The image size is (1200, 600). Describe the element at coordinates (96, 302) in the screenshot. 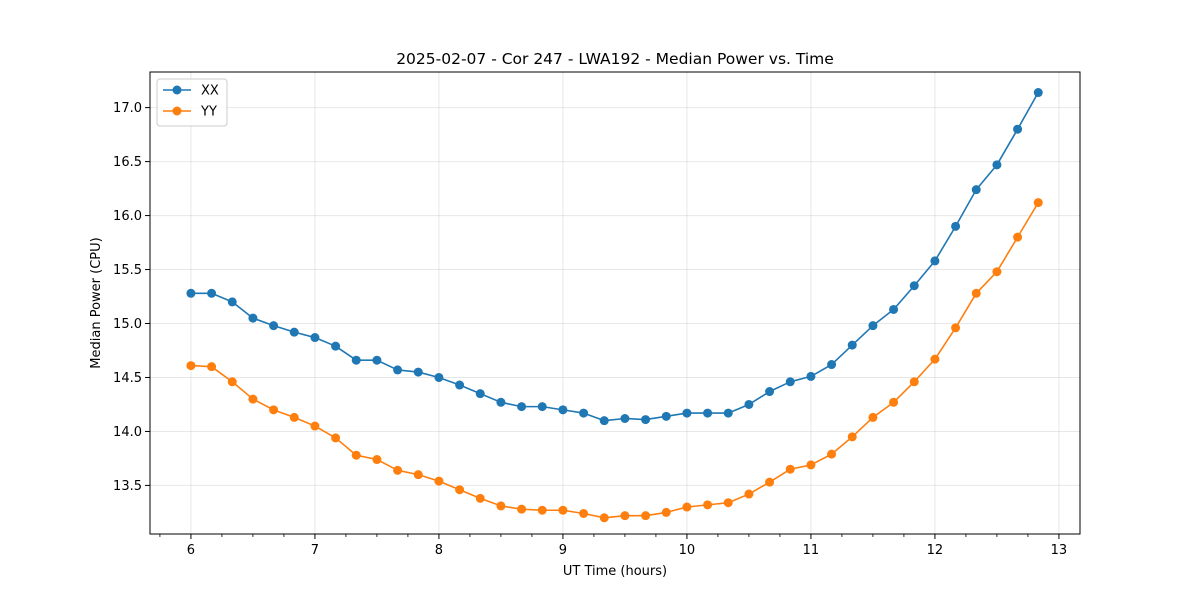

I see `y-axis-label: Median Power (CPU)` at that location.